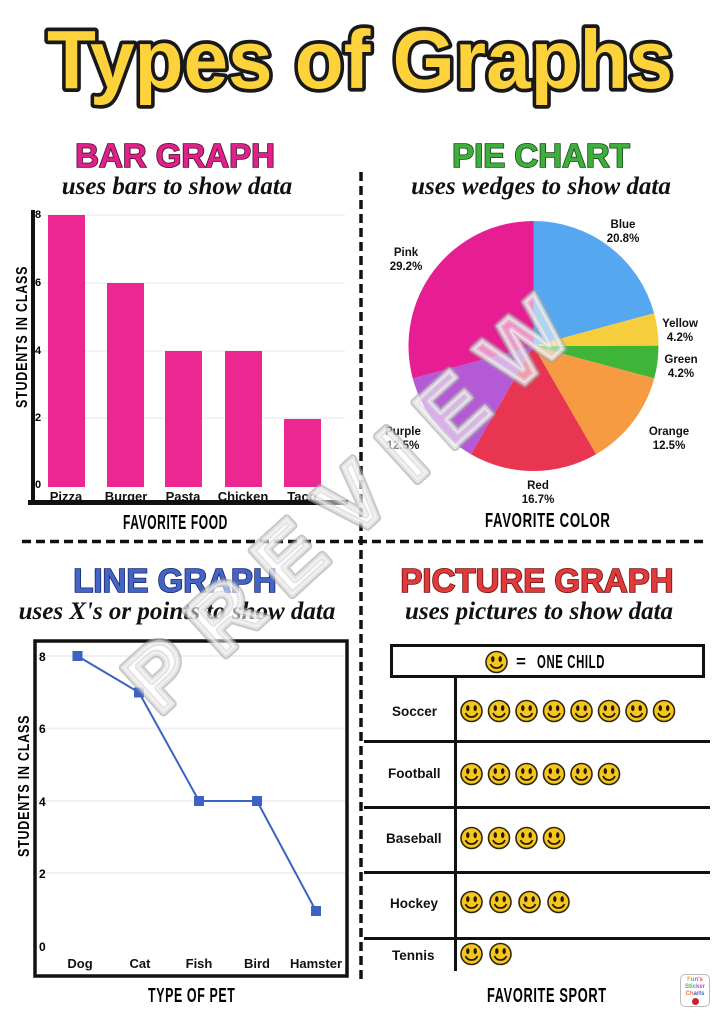 The height and width of the screenshot is (1018, 720). Describe the element at coordinates (177, 611) in the screenshot. I see `svg-text:uses X's or points to show dat: uses X's or points to show data` at that location.